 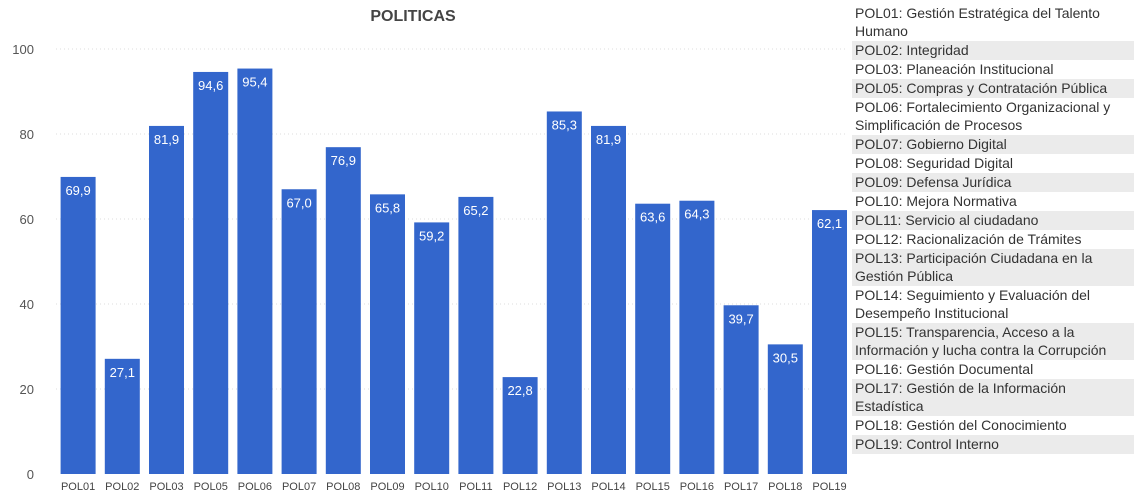 What do you see at coordinates (387, 207) in the screenshot?
I see `bar-value-label: 65,8` at bounding box center [387, 207].